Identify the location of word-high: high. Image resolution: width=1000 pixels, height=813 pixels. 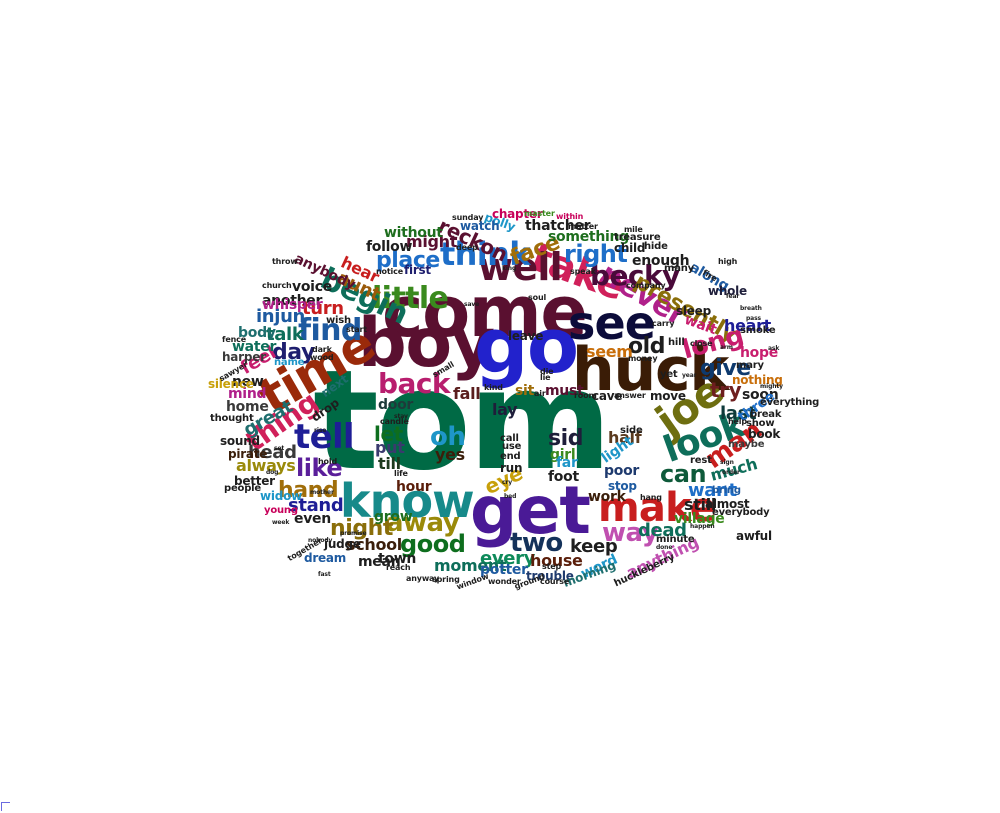
(728, 261).